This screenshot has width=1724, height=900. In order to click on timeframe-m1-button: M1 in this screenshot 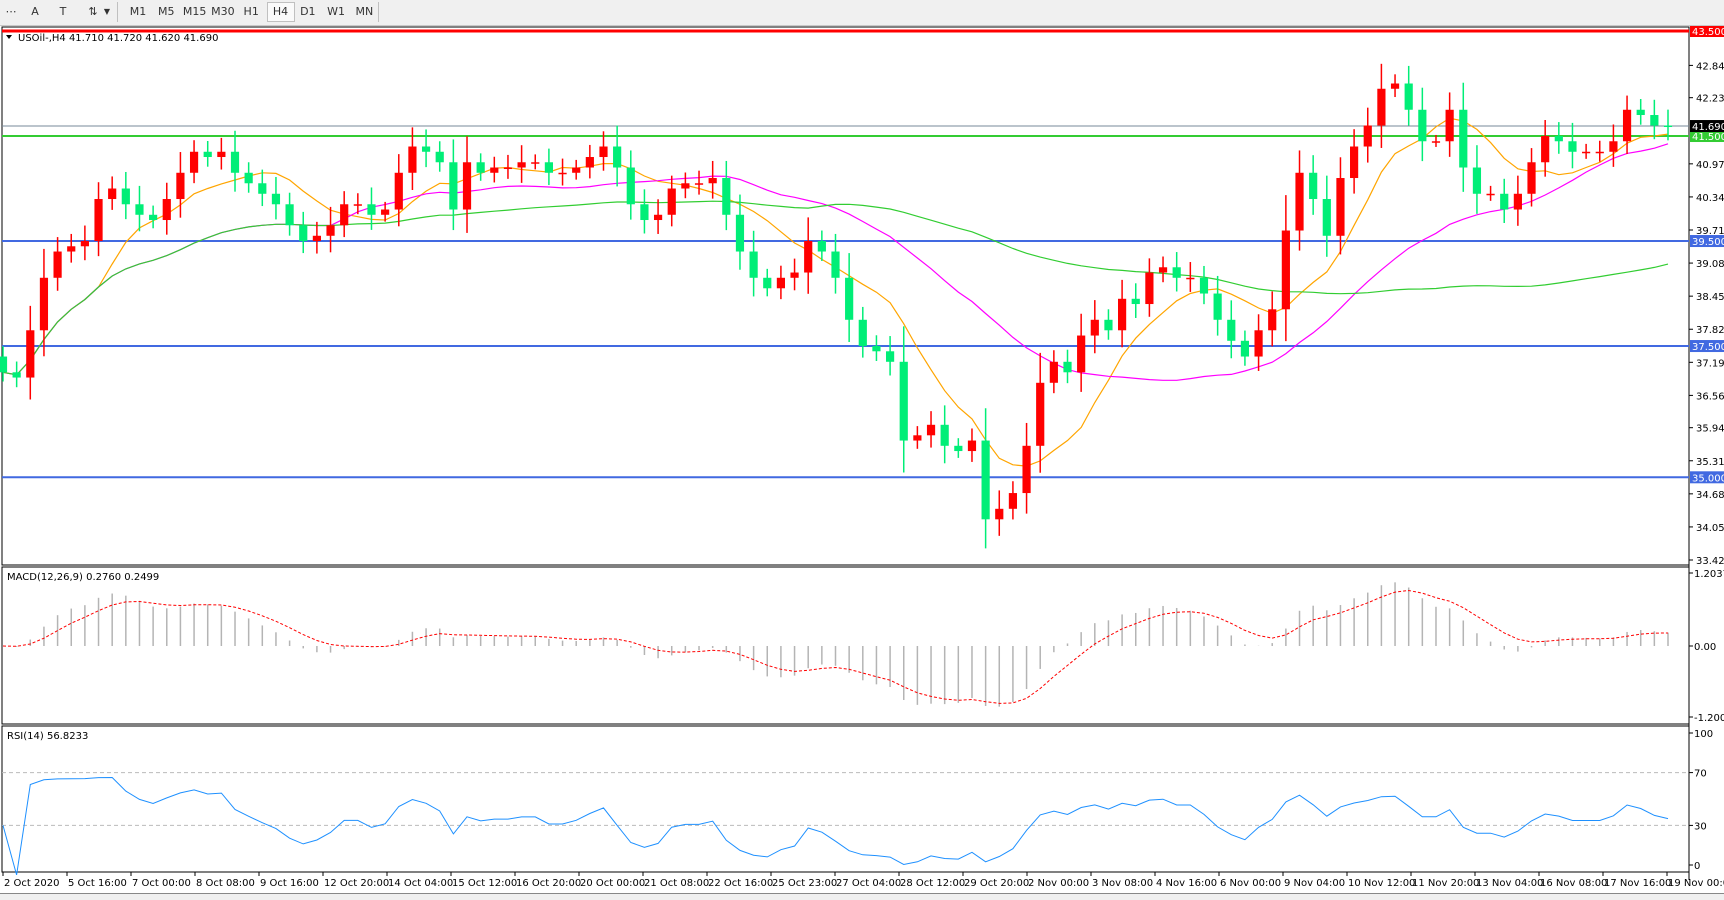, I will do `click(138, 11)`.